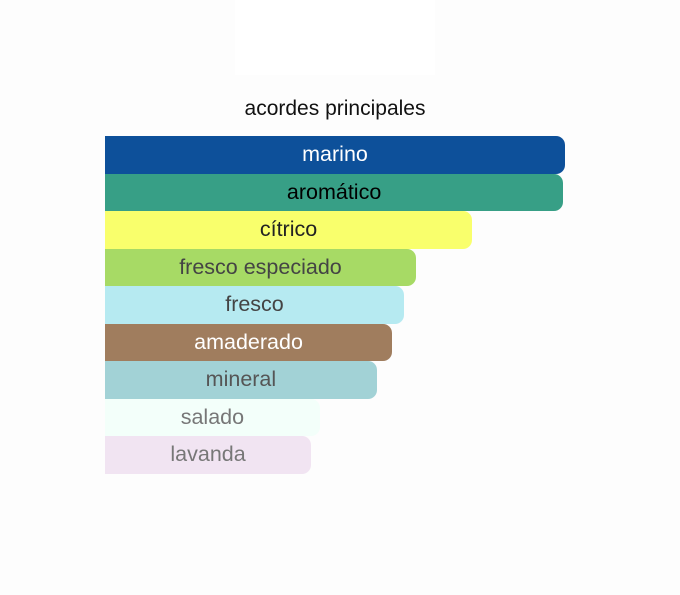 The image size is (680, 595). Describe the element at coordinates (241, 380) in the screenshot. I see `accord-bar: mineral` at that location.